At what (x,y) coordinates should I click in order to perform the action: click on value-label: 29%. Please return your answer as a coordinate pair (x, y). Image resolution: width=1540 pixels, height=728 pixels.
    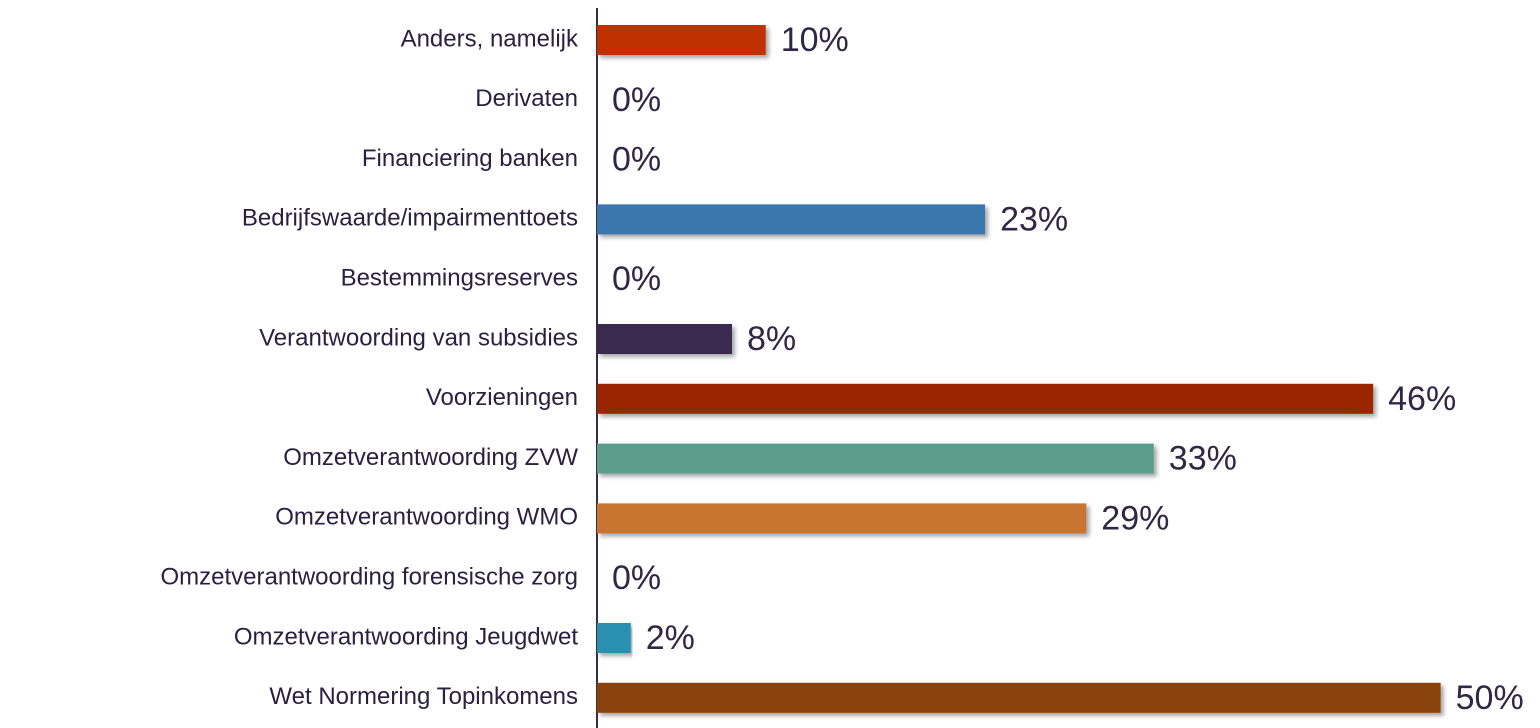
    Looking at the image, I should click on (1135, 518).